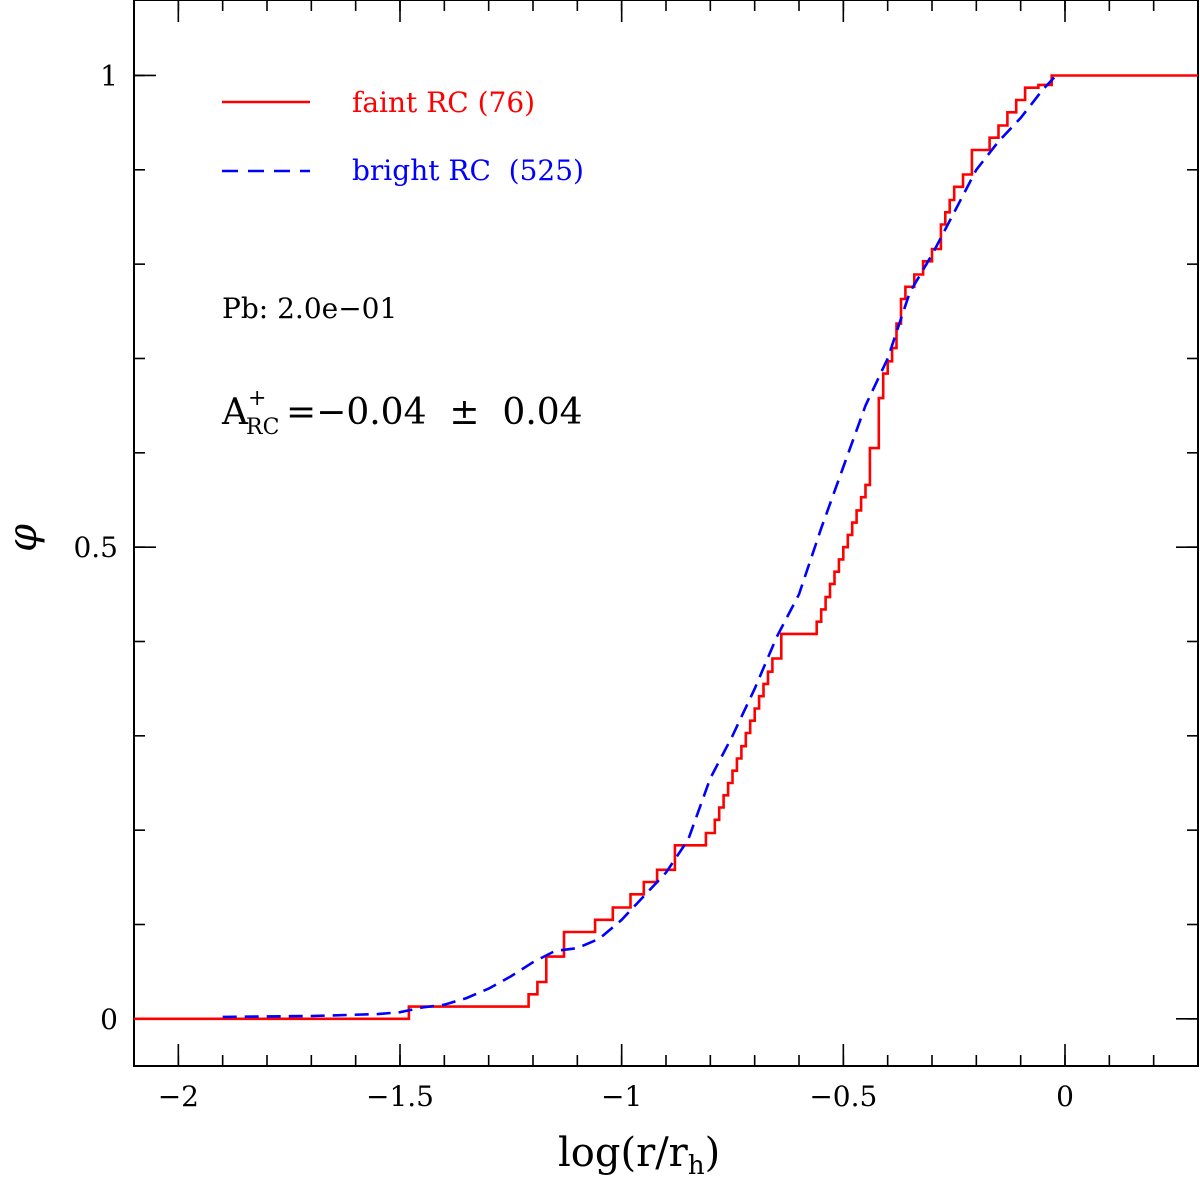 Image resolution: width=1200 pixels, height=1184 pixels. Describe the element at coordinates (843, 1096) in the screenshot. I see `x-tick-label: −0.5` at that location.